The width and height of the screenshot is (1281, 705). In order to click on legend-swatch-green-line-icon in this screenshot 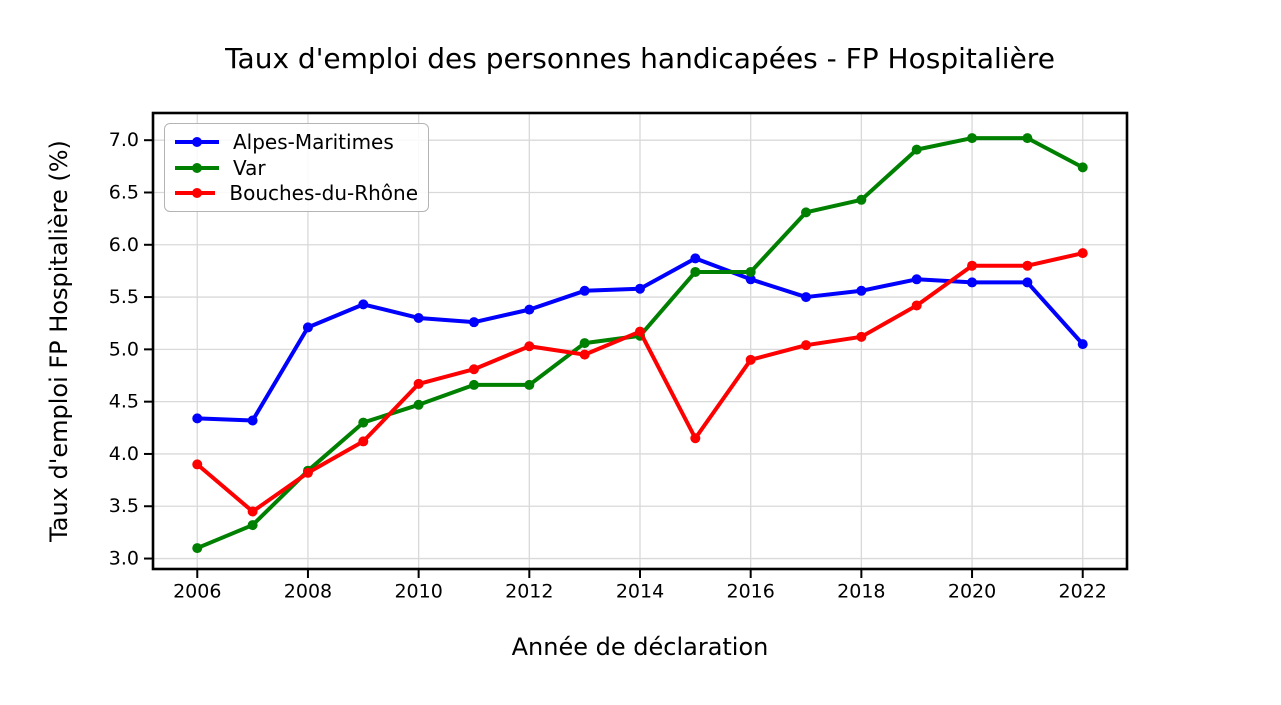, I will do `click(197, 167)`.